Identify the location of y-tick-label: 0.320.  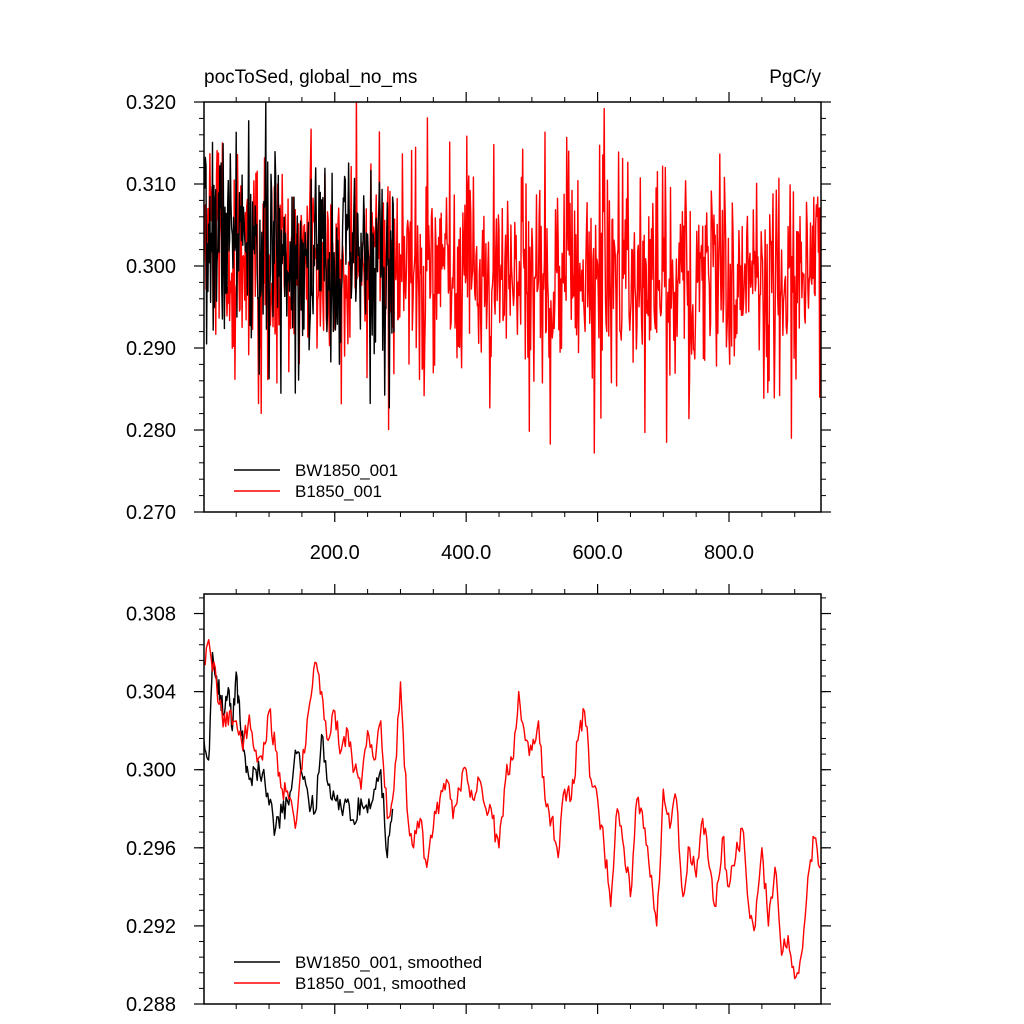
(151, 103).